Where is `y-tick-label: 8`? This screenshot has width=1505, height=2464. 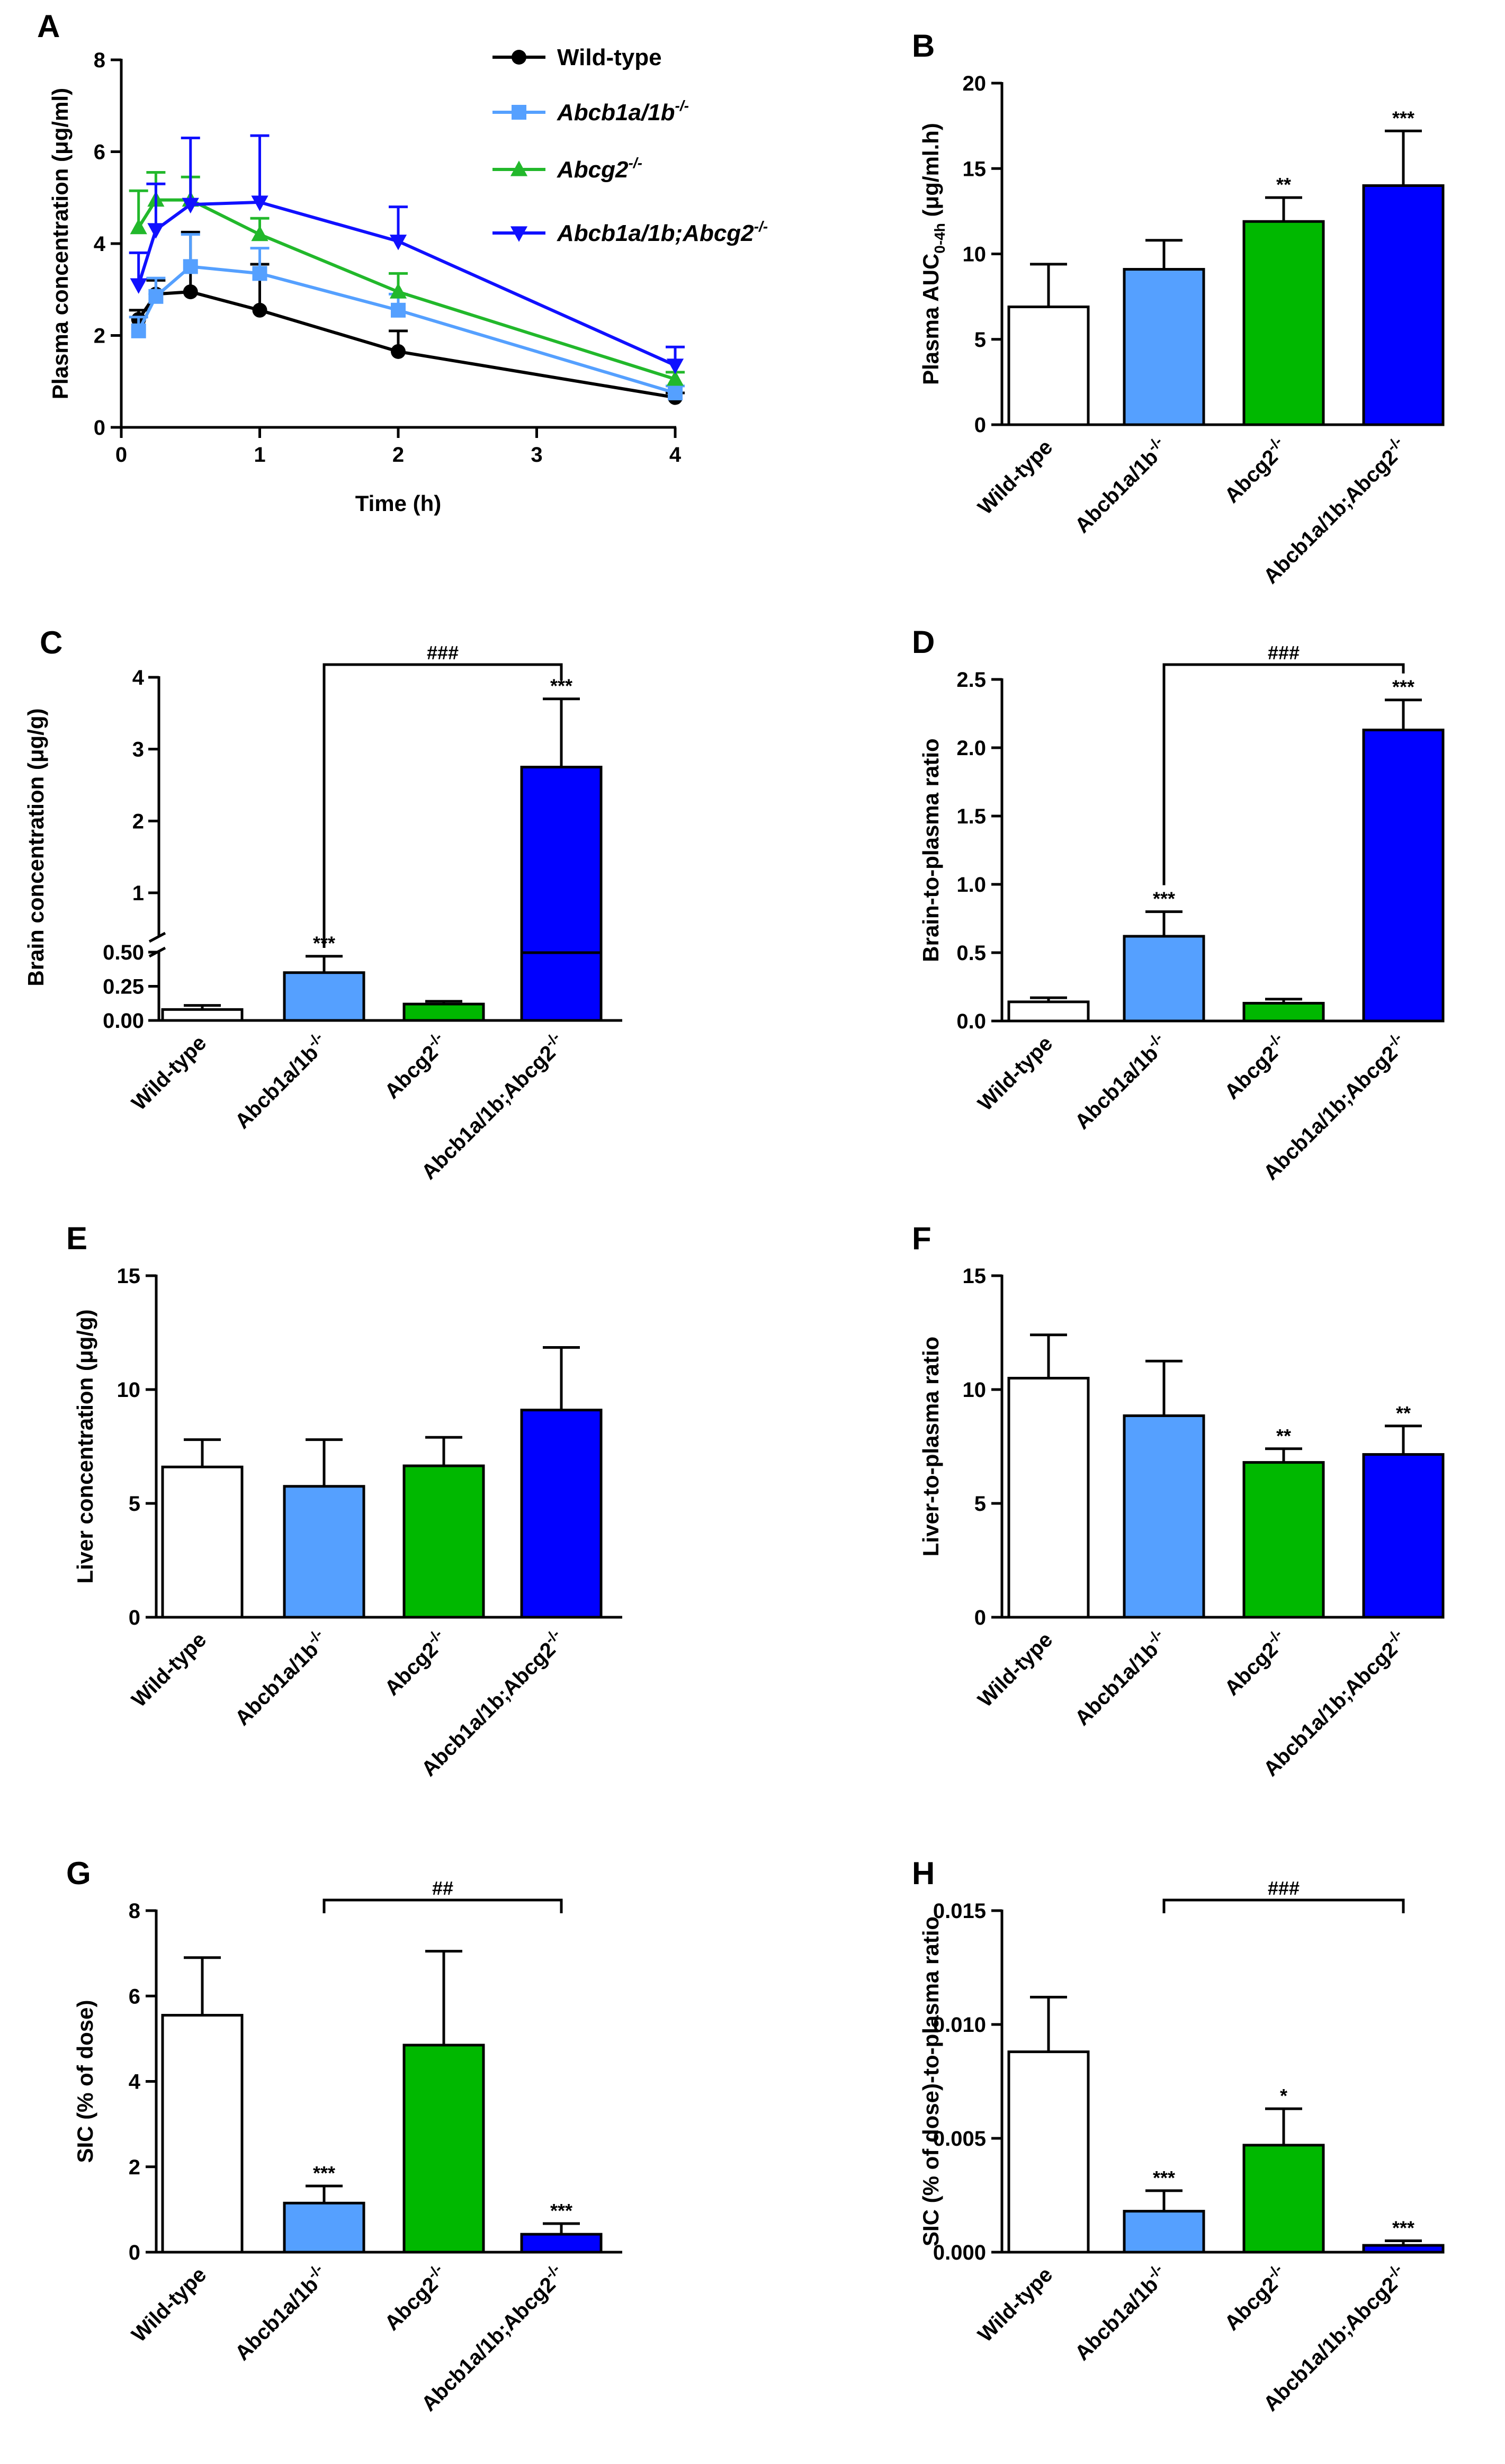
y-tick-label: 8 is located at coordinates (99, 60).